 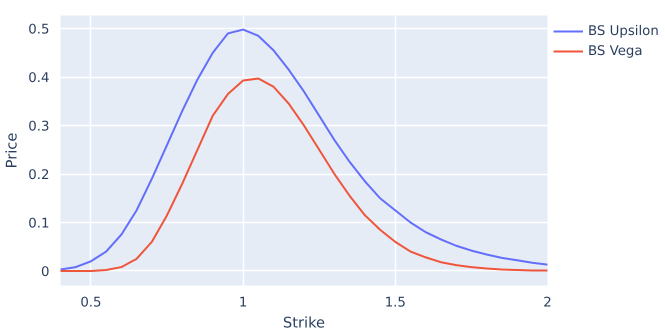 What do you see at coordinates (547, 303) in the screenshot?
I see `x-tick-label: 2` at bounding box center [547, 303].